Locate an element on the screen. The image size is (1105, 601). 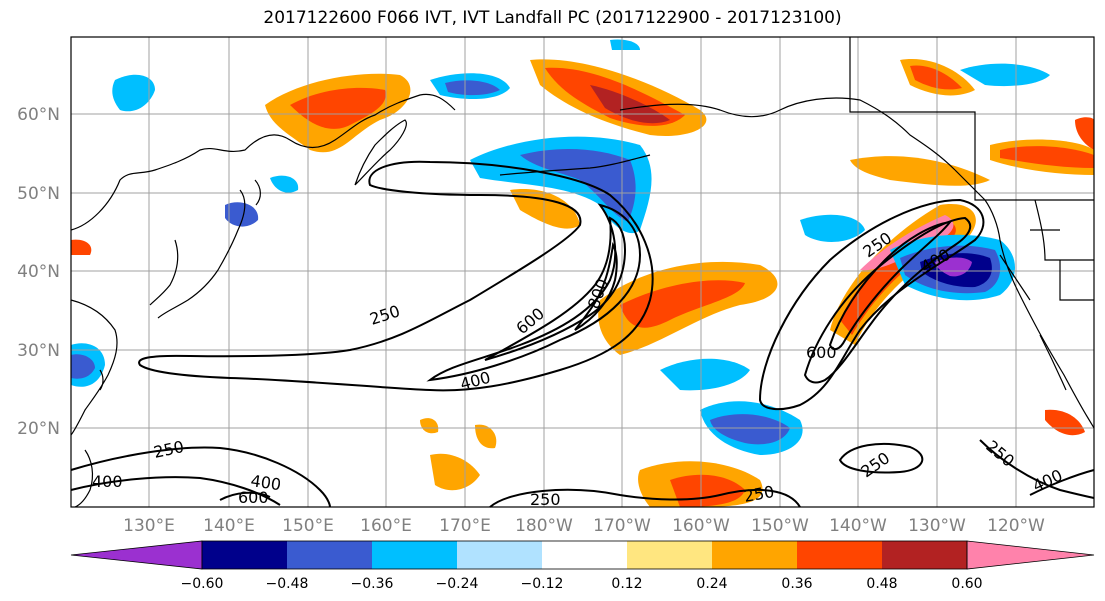
contour-400-east is located at coordinates (887, 300).